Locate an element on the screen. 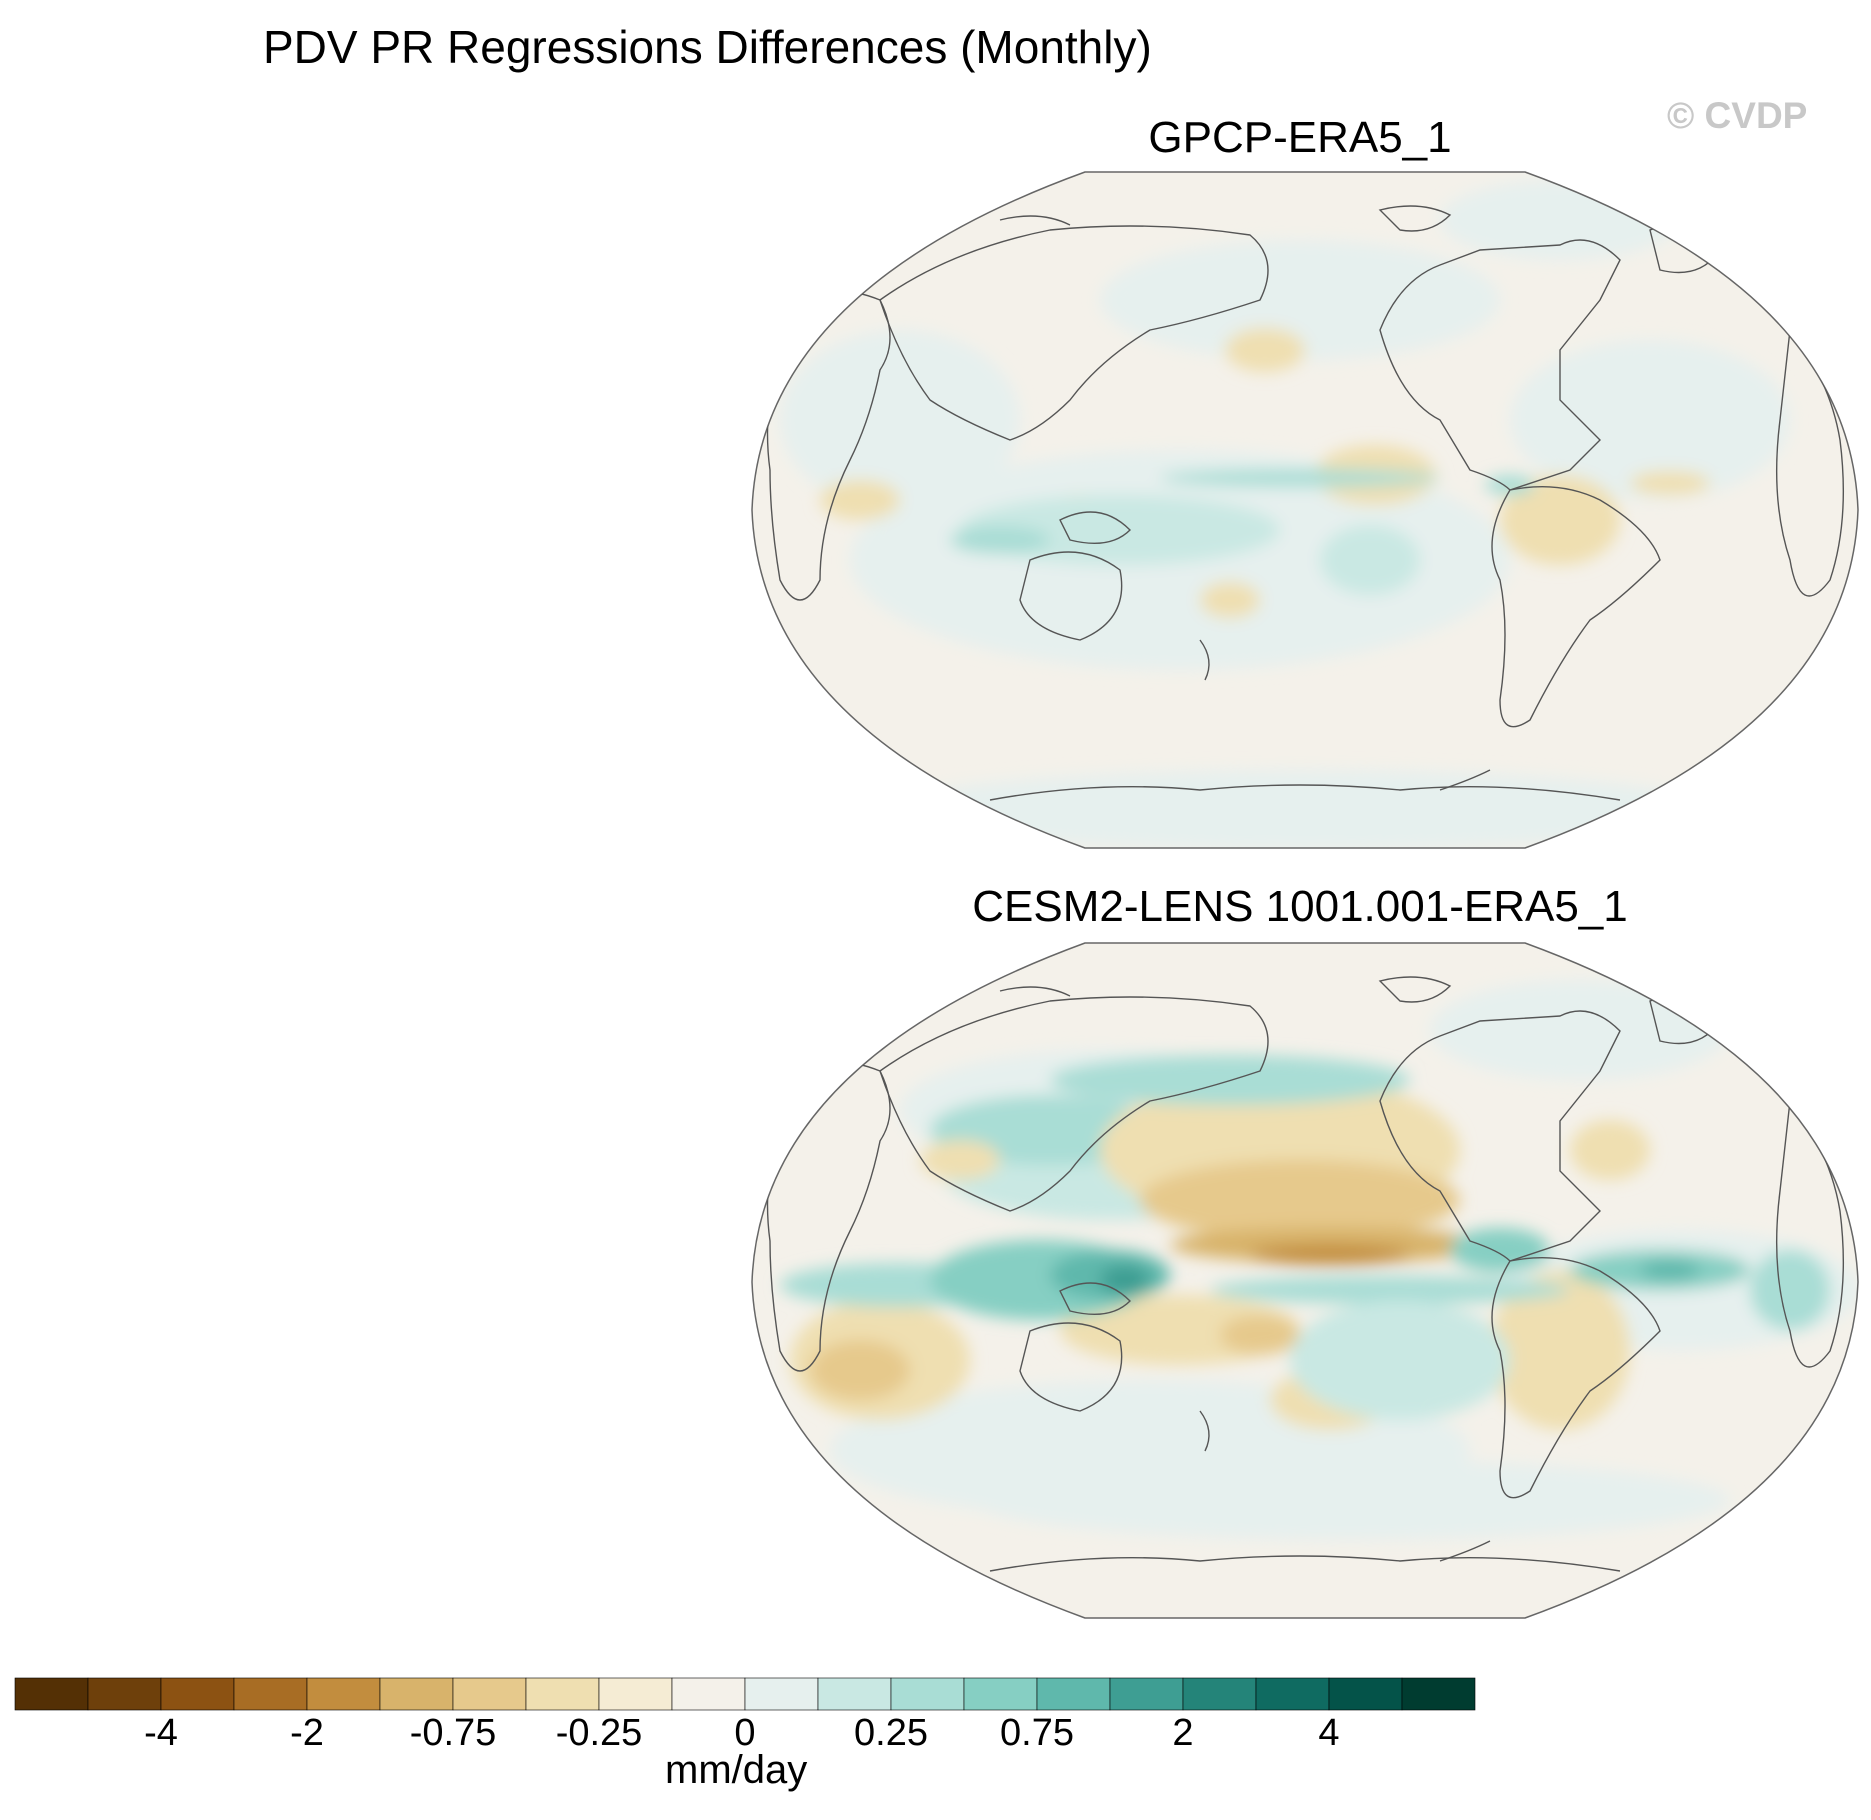 Image resolution: width=1871 pixels, height=1820 pixels. colorbar-tick-label: -0.25 is located at coordinates (599, 1733).